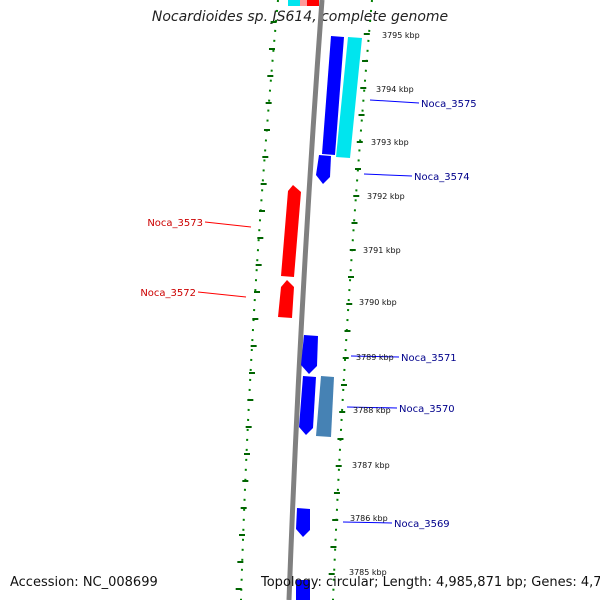 This screenshot has height=600, width=600. I want to click on gc-track-inner, so click(259, 300).